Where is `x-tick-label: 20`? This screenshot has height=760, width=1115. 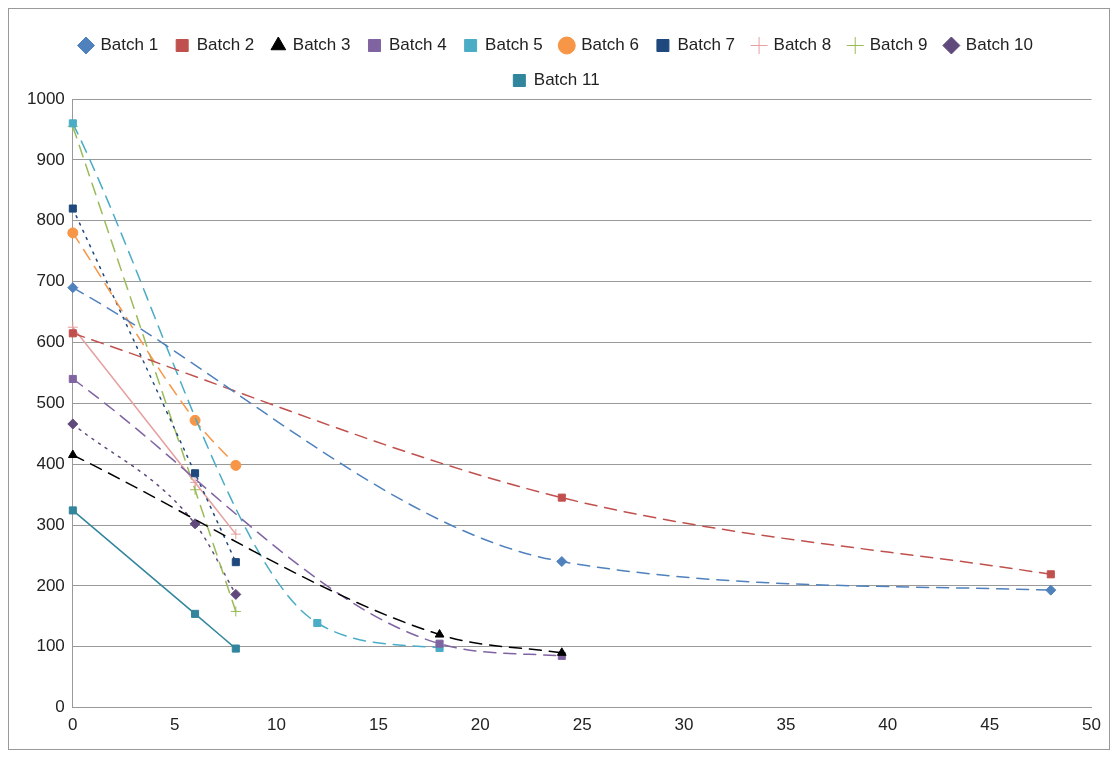 x-tick-label: 20 is located at coordinates (480, 725).